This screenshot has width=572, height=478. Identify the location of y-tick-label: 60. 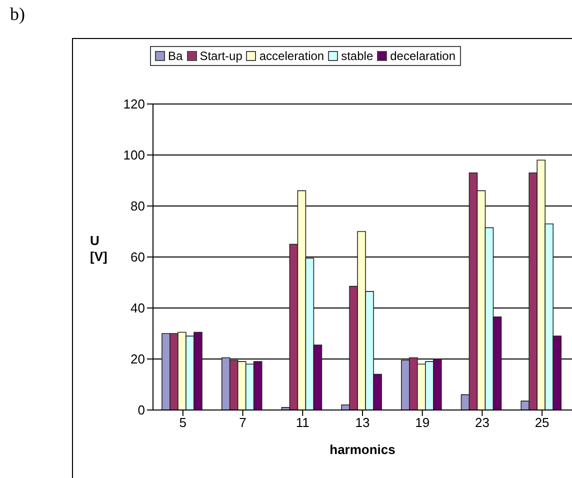
(137, 257).